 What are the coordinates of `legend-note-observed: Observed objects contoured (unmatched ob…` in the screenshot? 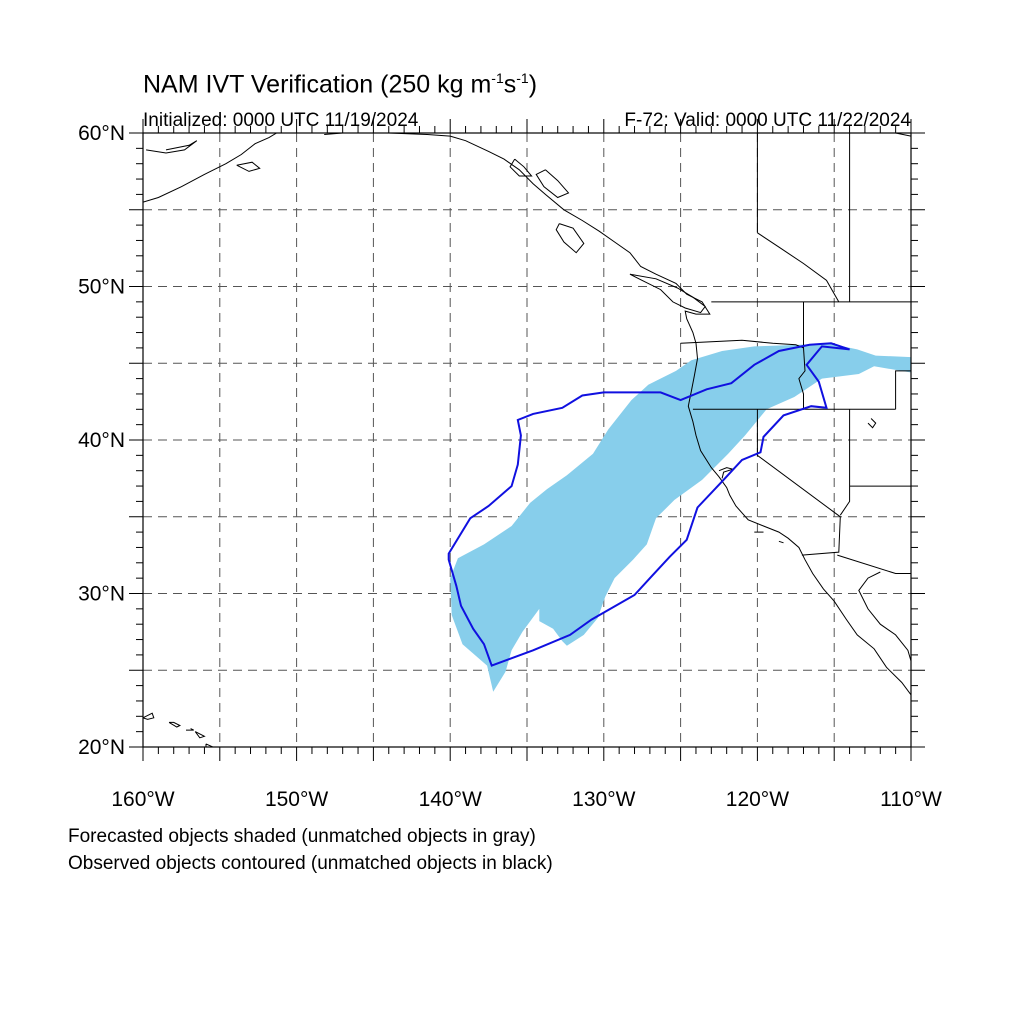 It's located at (310, 863).